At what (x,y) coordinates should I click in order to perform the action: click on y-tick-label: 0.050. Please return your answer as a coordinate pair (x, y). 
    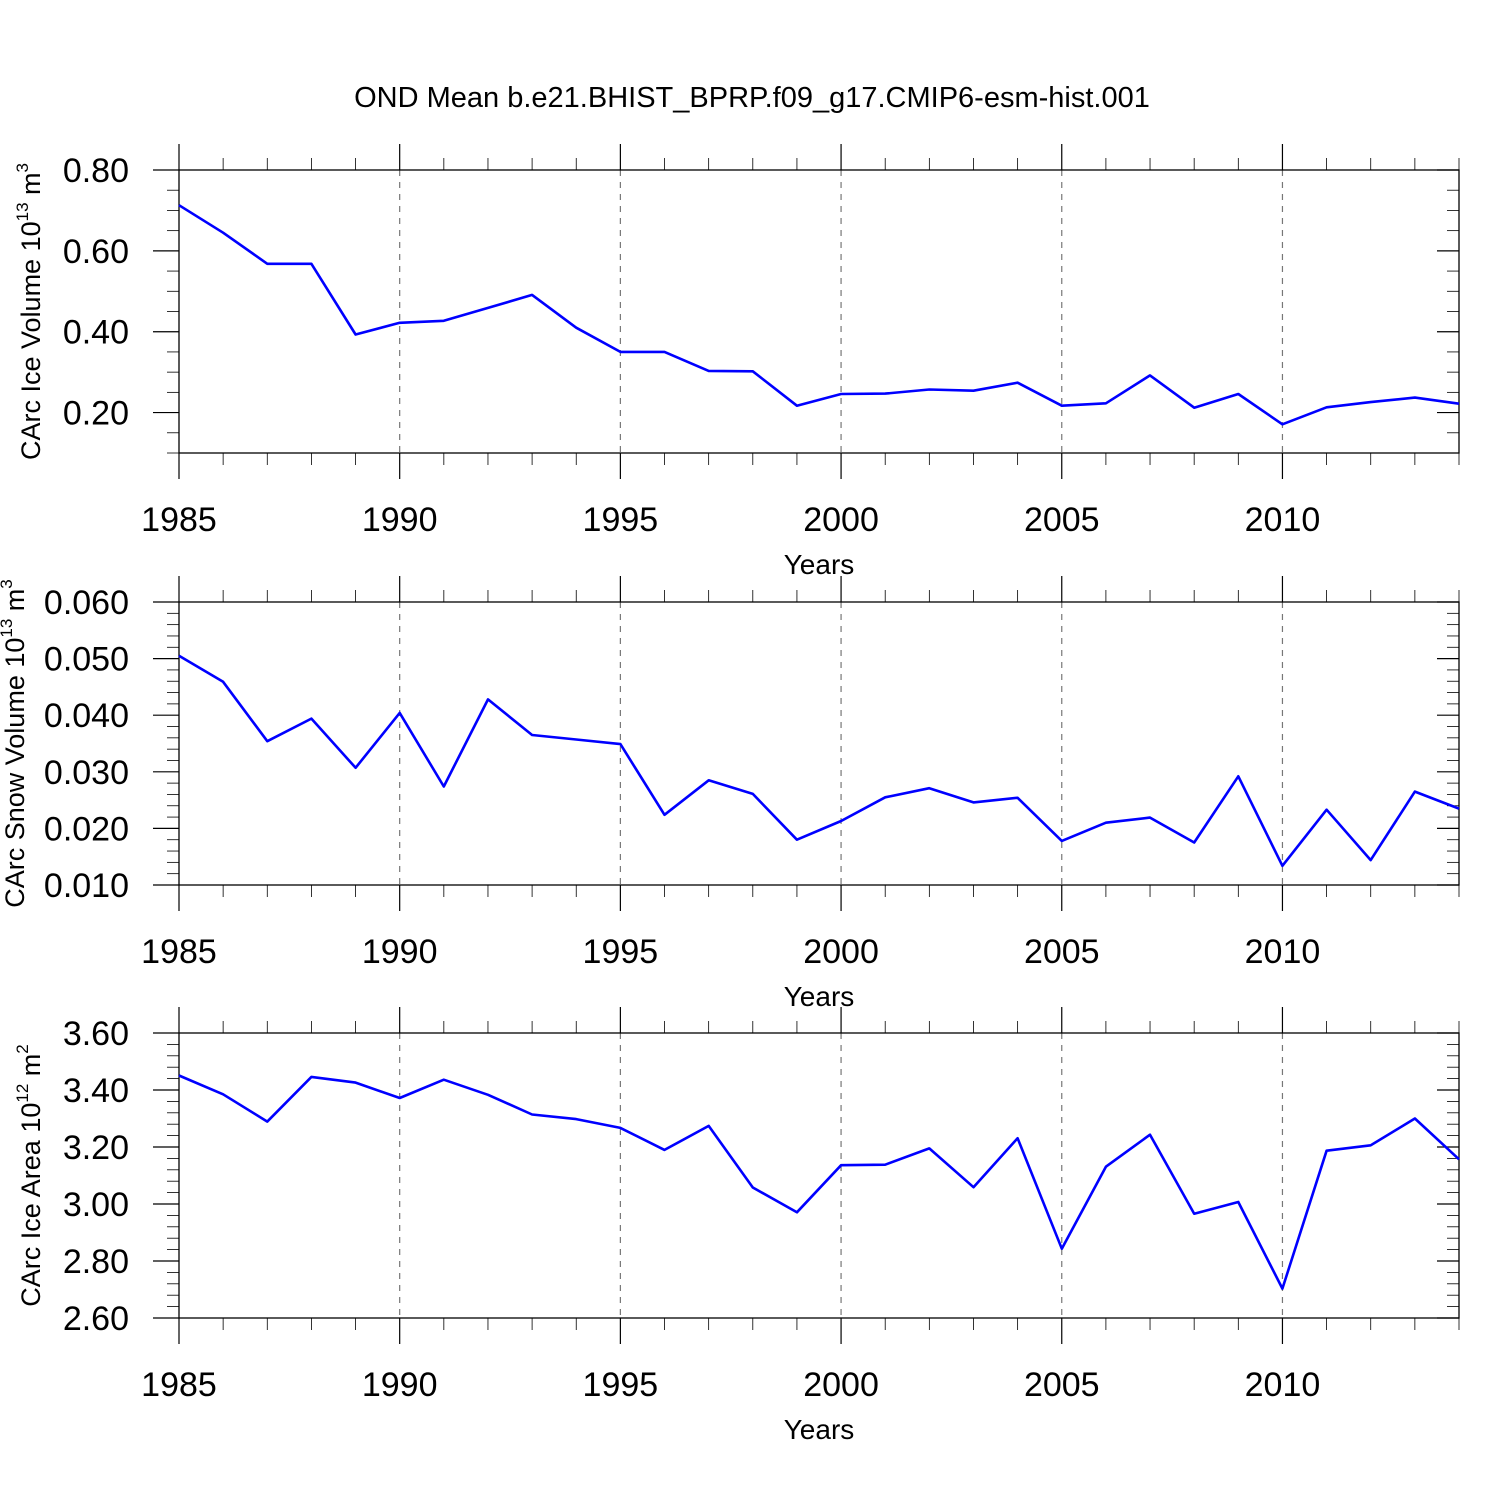
    Looking at the image, I should click on (86, 660).